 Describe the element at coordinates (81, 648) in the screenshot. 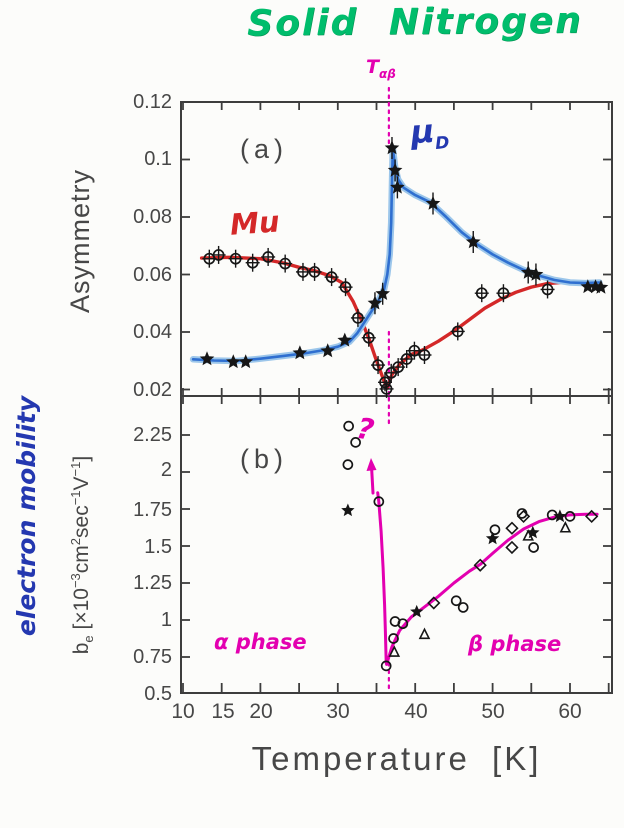

I see `unit-base: b` at that location.